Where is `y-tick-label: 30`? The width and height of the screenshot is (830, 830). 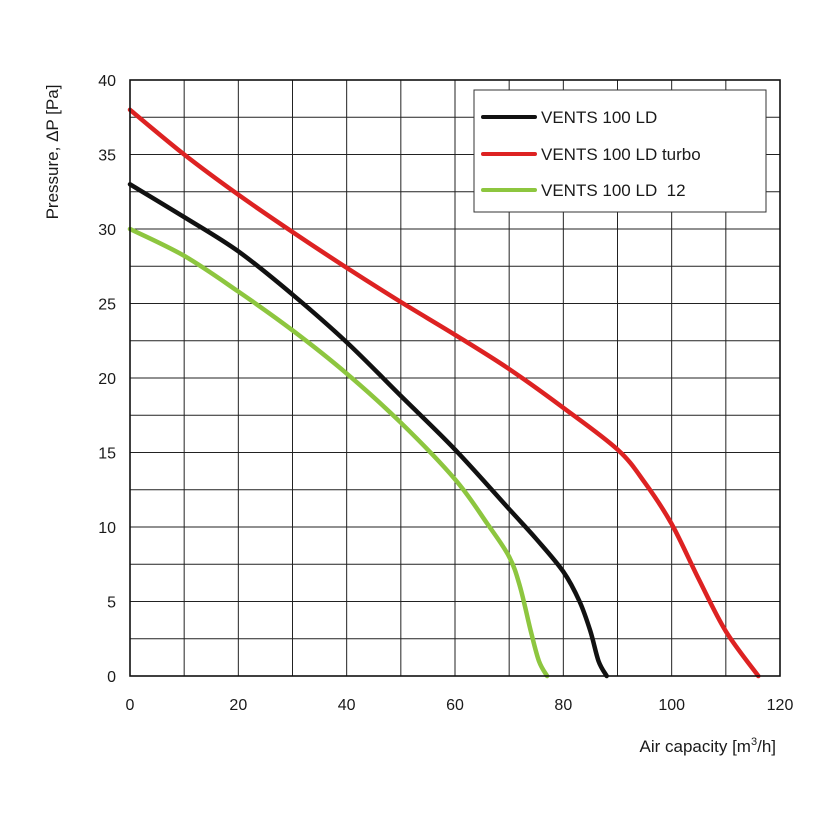
y-tick-label: 30 is located at coordinates (107, 230).